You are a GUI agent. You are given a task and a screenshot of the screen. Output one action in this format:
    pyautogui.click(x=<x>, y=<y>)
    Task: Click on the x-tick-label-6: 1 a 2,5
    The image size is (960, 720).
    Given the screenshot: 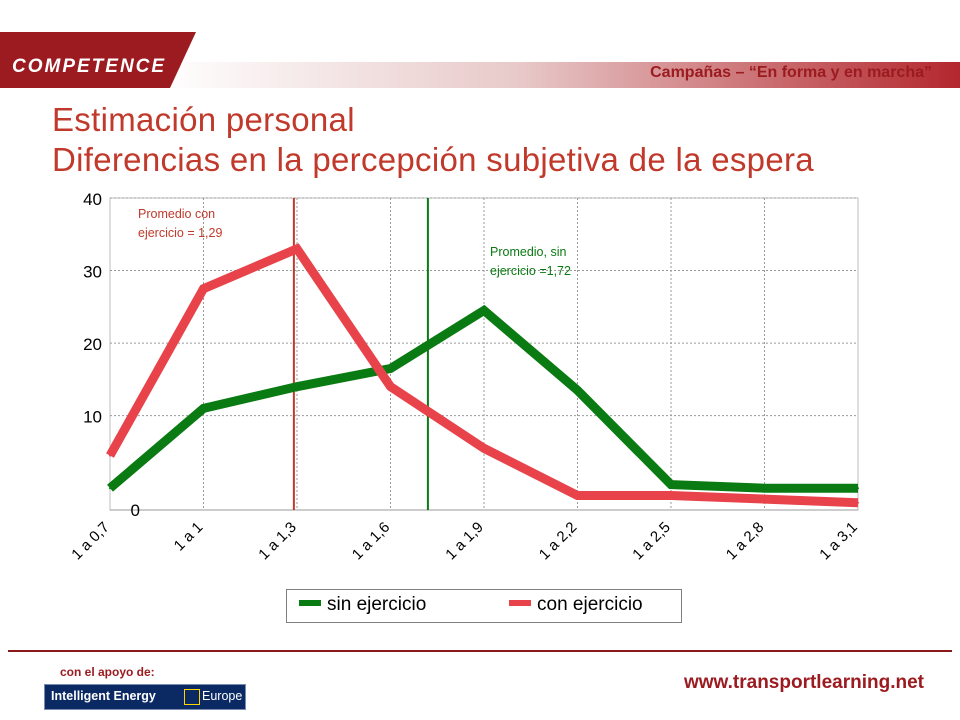 What is the action you would take?
    pyautogui.click(x=651, y=541)
    